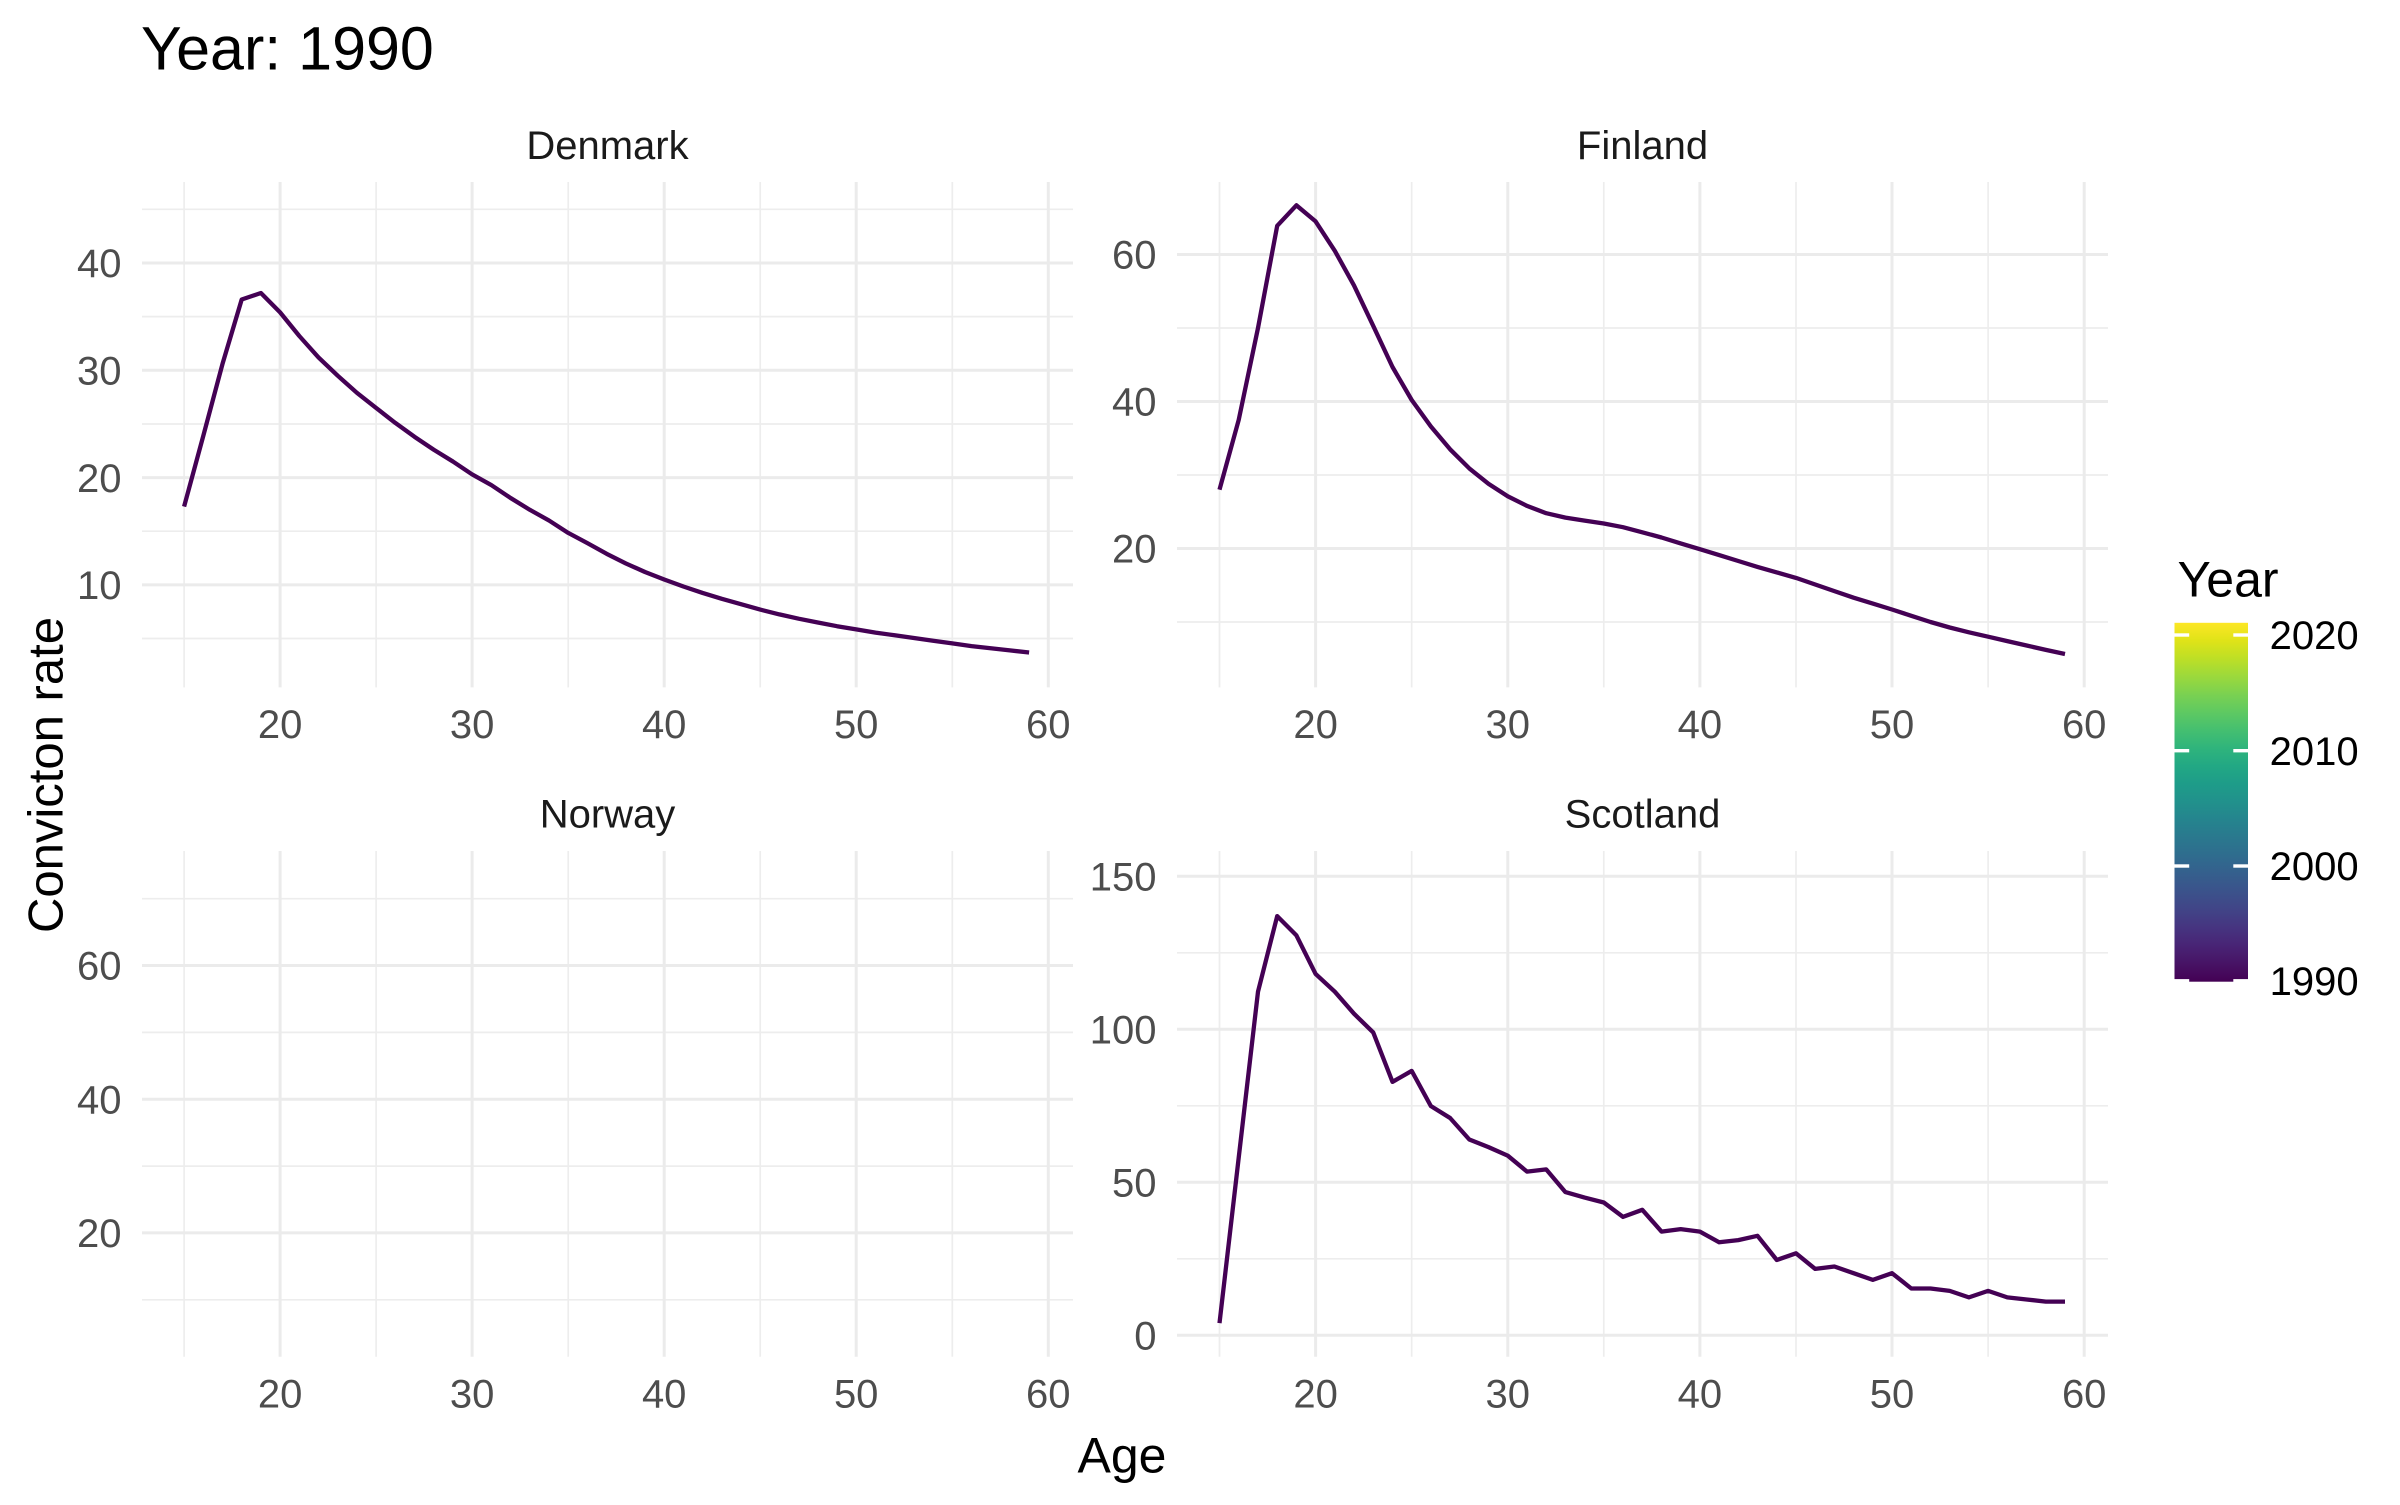 The width and height of the screenshot is (2400, 1505). I want to click on svg-text: 150, so click(1123, 878).